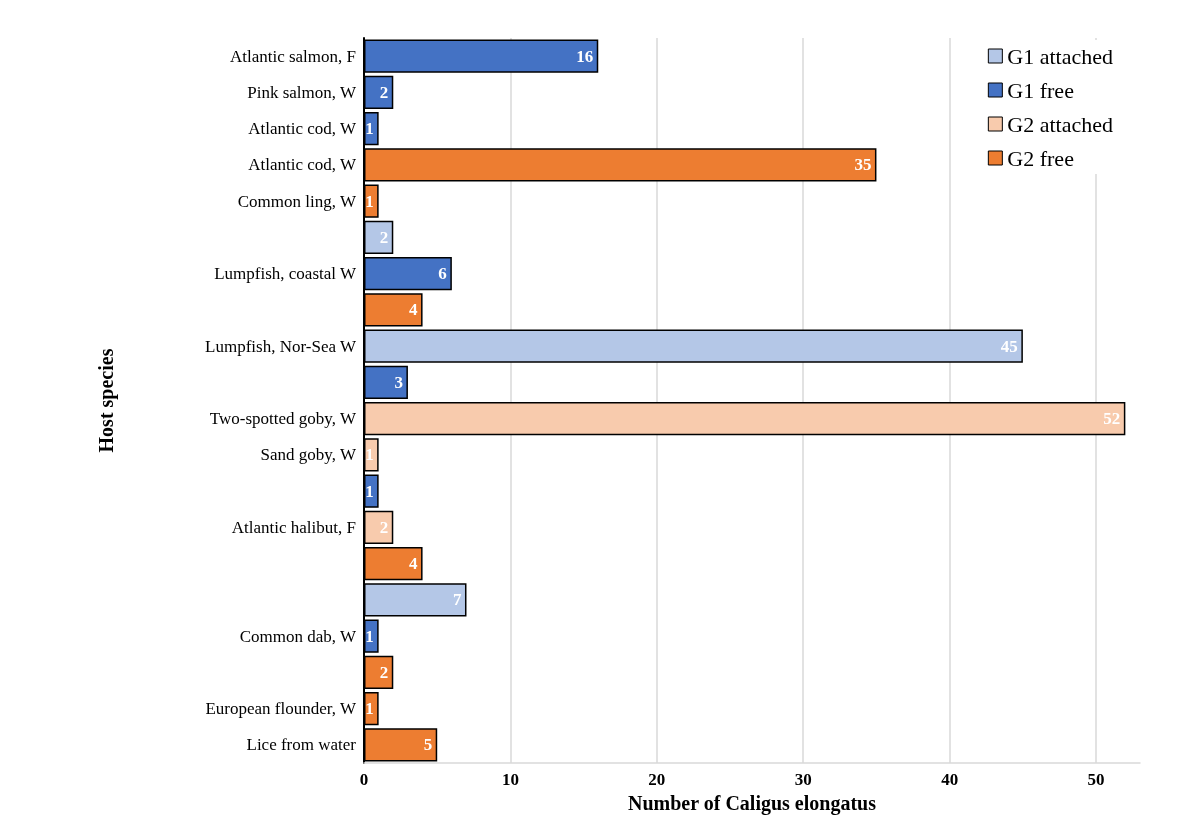 This screenshot has height=836, width=1198. Describe the element at coordinates (1040, 90) in the screenshot. I see `legend-label: G1 free` at that location.